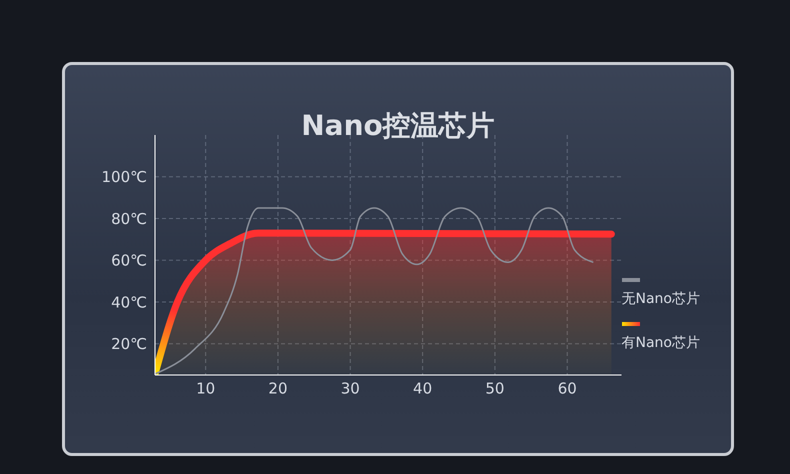 This screenshot has height=474, width=790. Describe the element at coordinates (124, 177) in the screenshot. I see `y-tick-label: 100℃` at that location.